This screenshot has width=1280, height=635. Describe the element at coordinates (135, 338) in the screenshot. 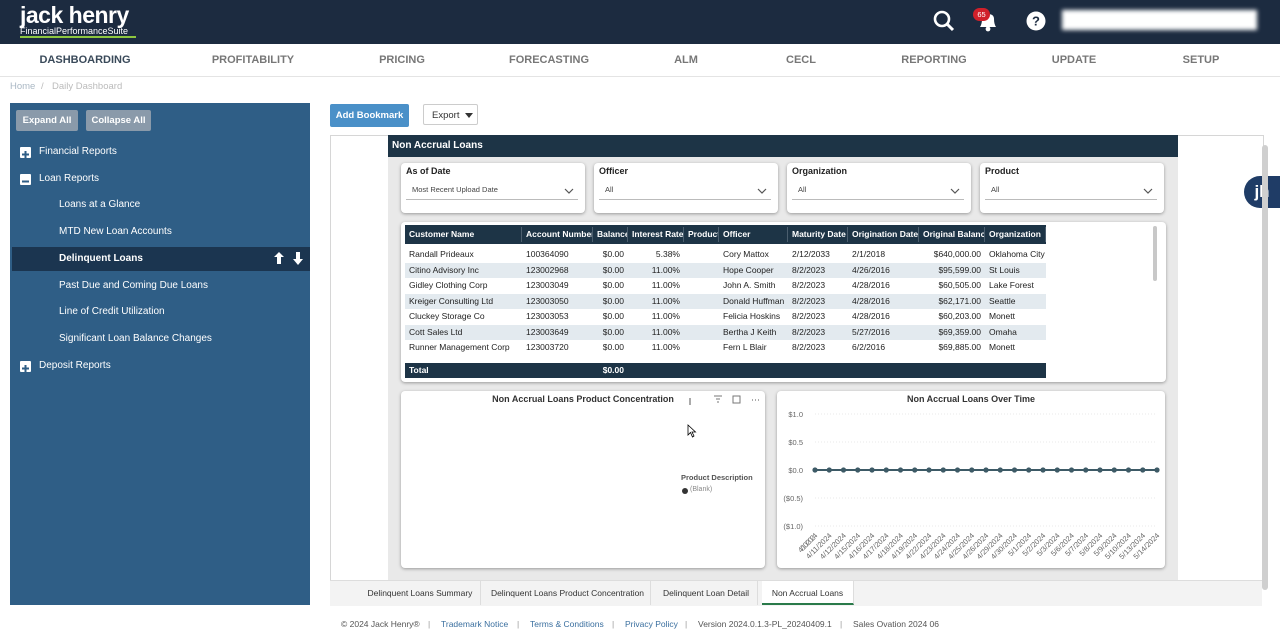

I see `tree-report: Significant Loan Balance Changes` at that location.